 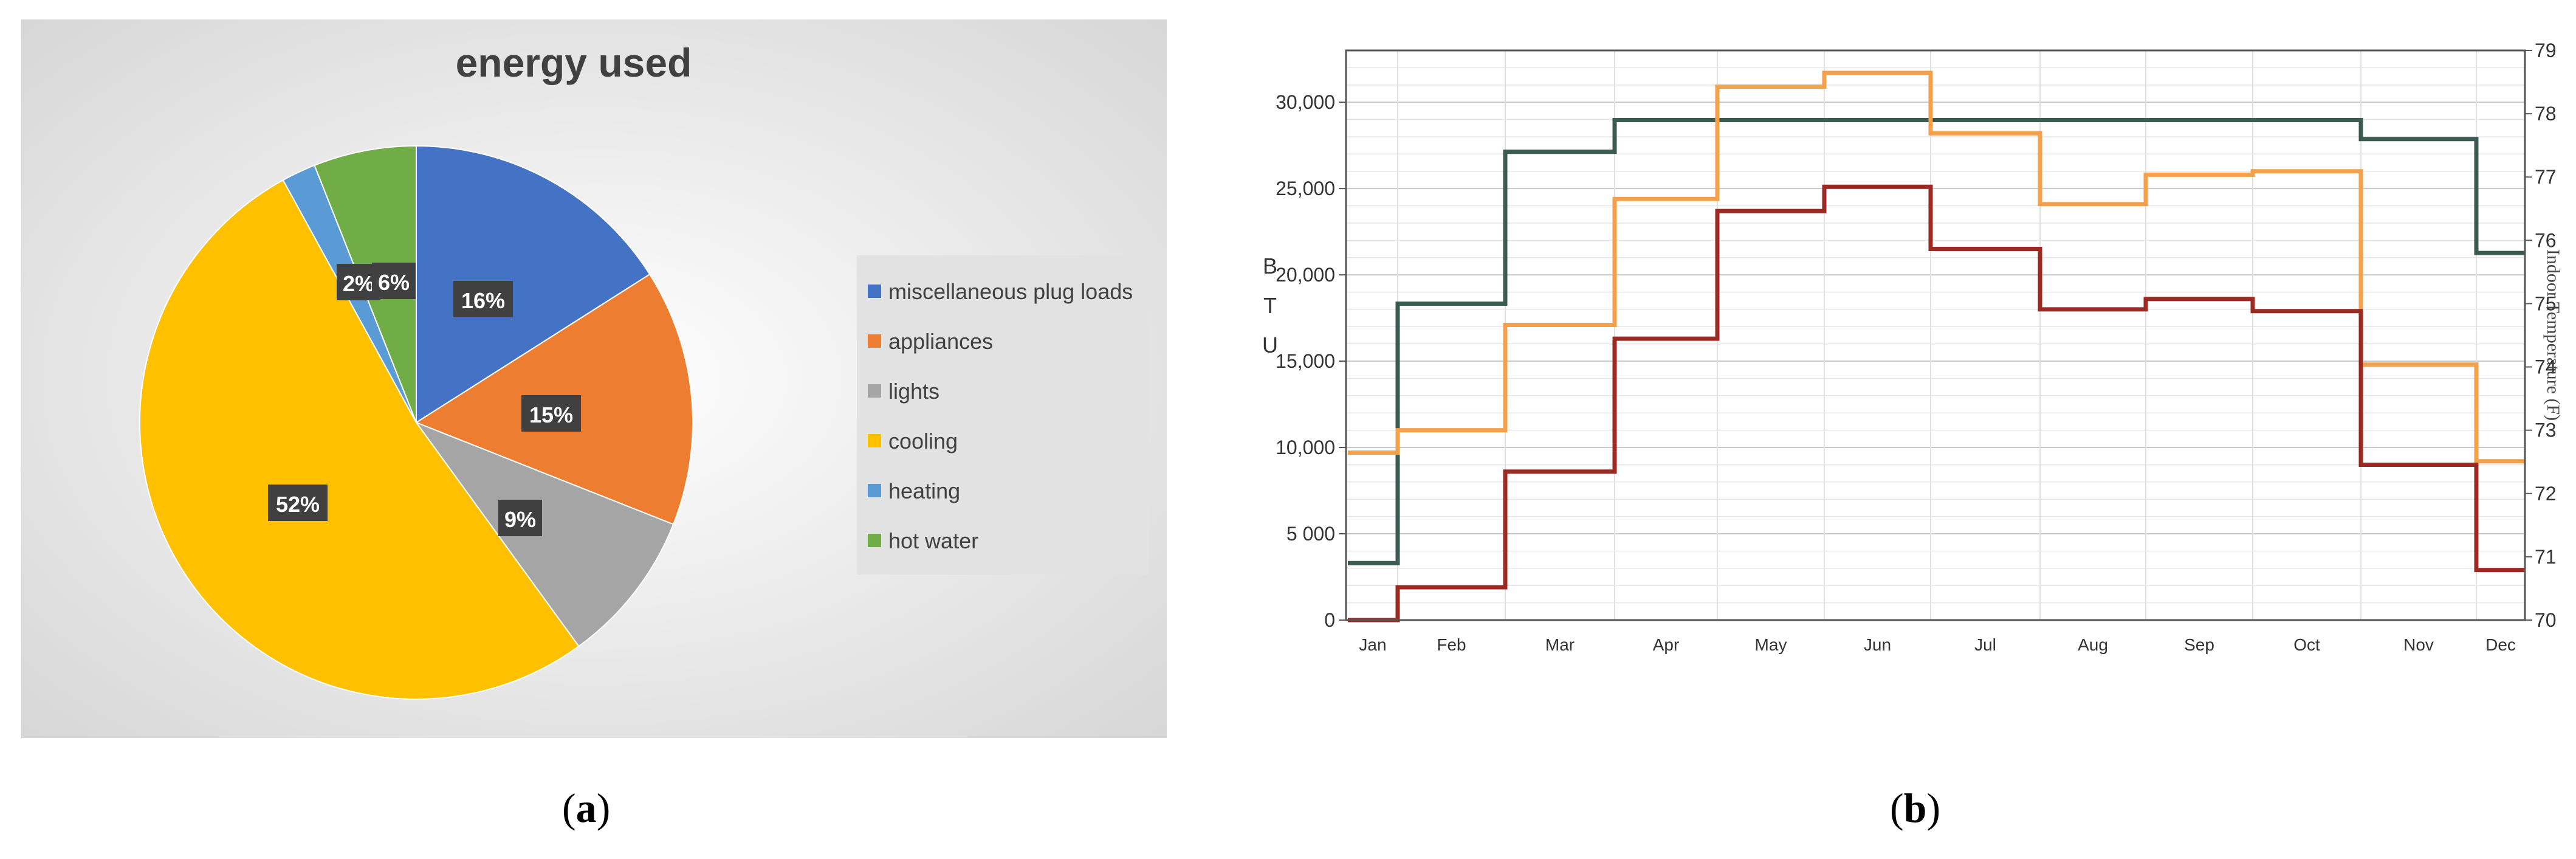 I want to click on right-tick-label: 74, so click(x=2546, y=367).